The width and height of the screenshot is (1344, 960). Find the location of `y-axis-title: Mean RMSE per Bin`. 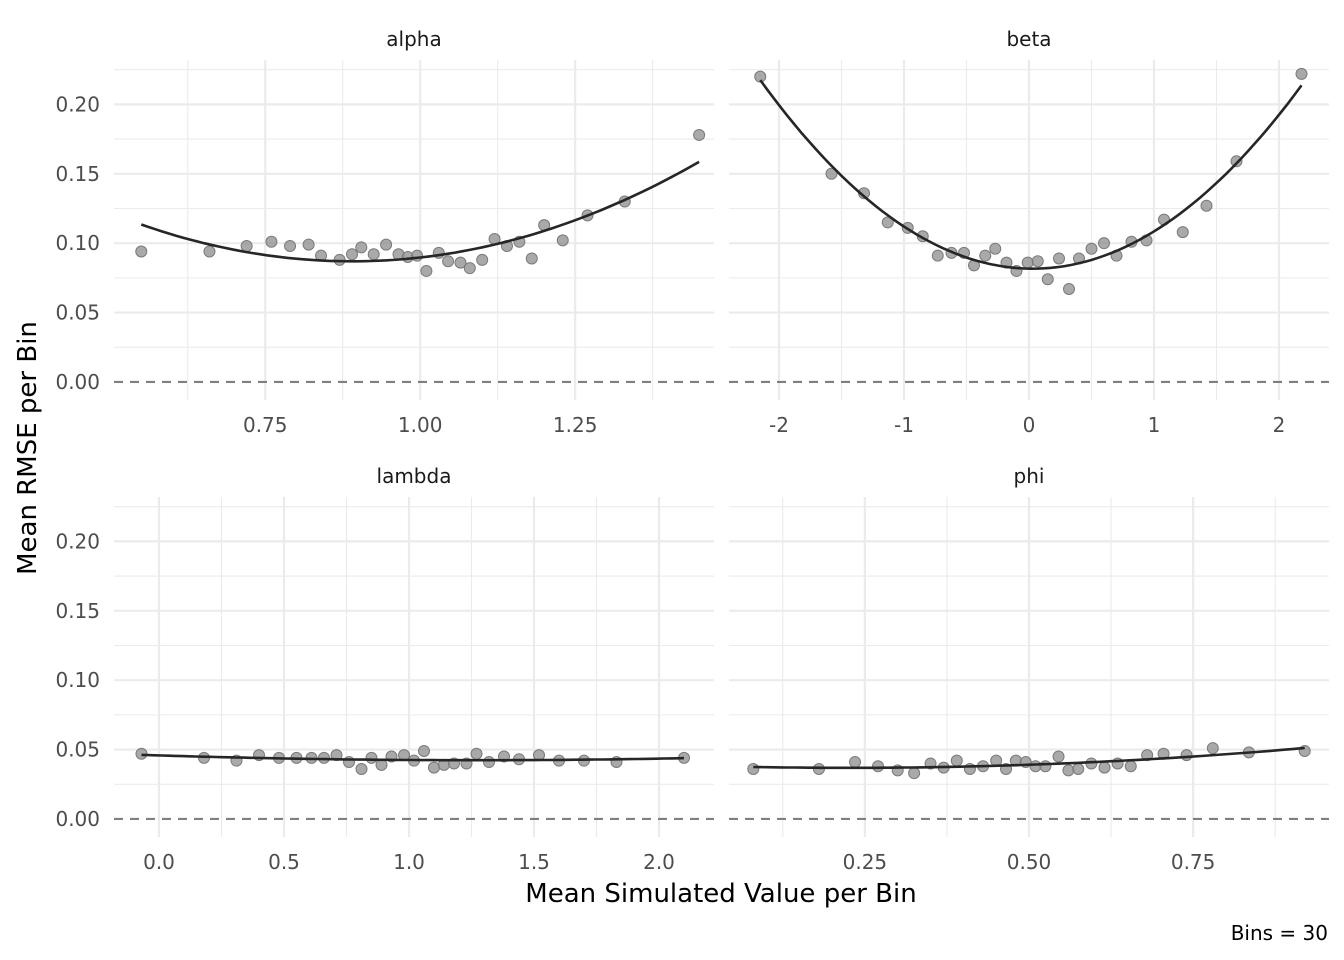

y-axis-title: Mean RMSE per Bin is located at coordinates (28, 448).